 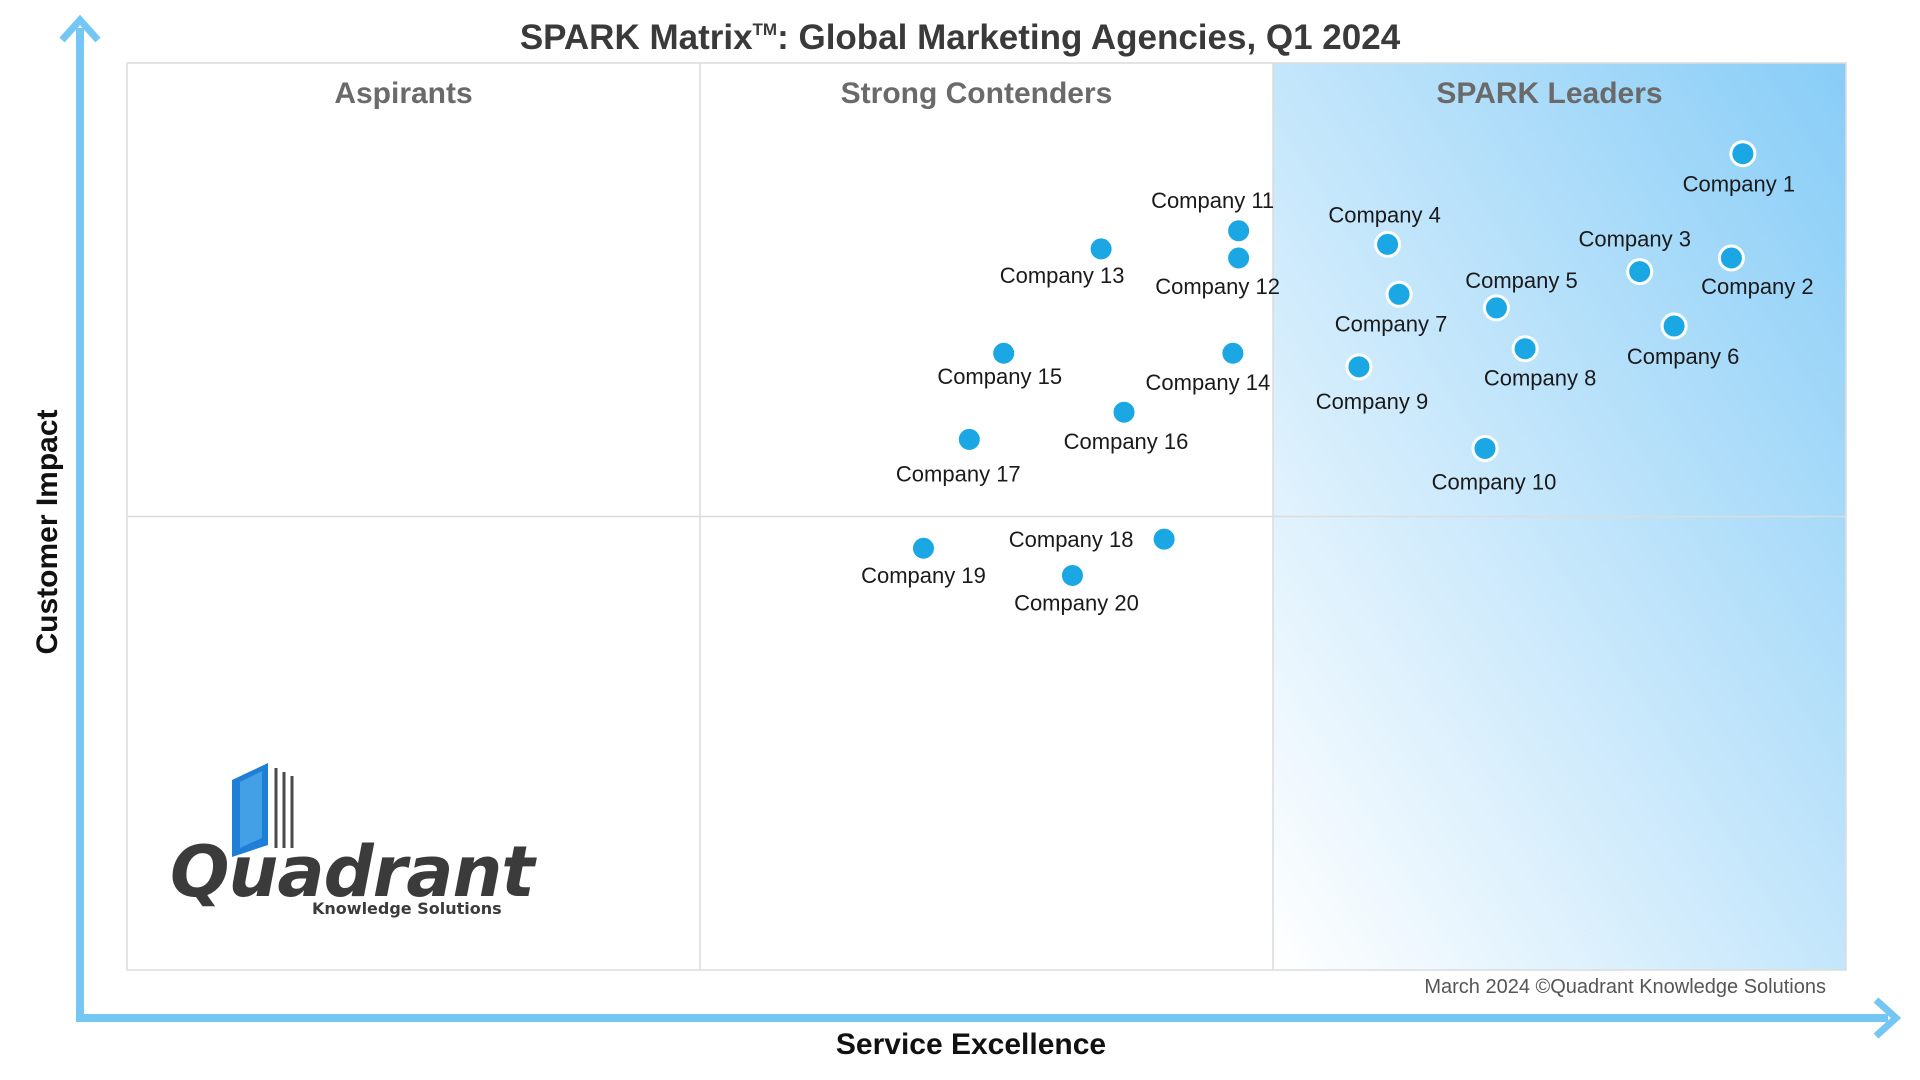 What do you see at coordinates (1217, 286) in the screenshot?
I see `data-point-label: Company 12` at bounding box center [1217, 286].